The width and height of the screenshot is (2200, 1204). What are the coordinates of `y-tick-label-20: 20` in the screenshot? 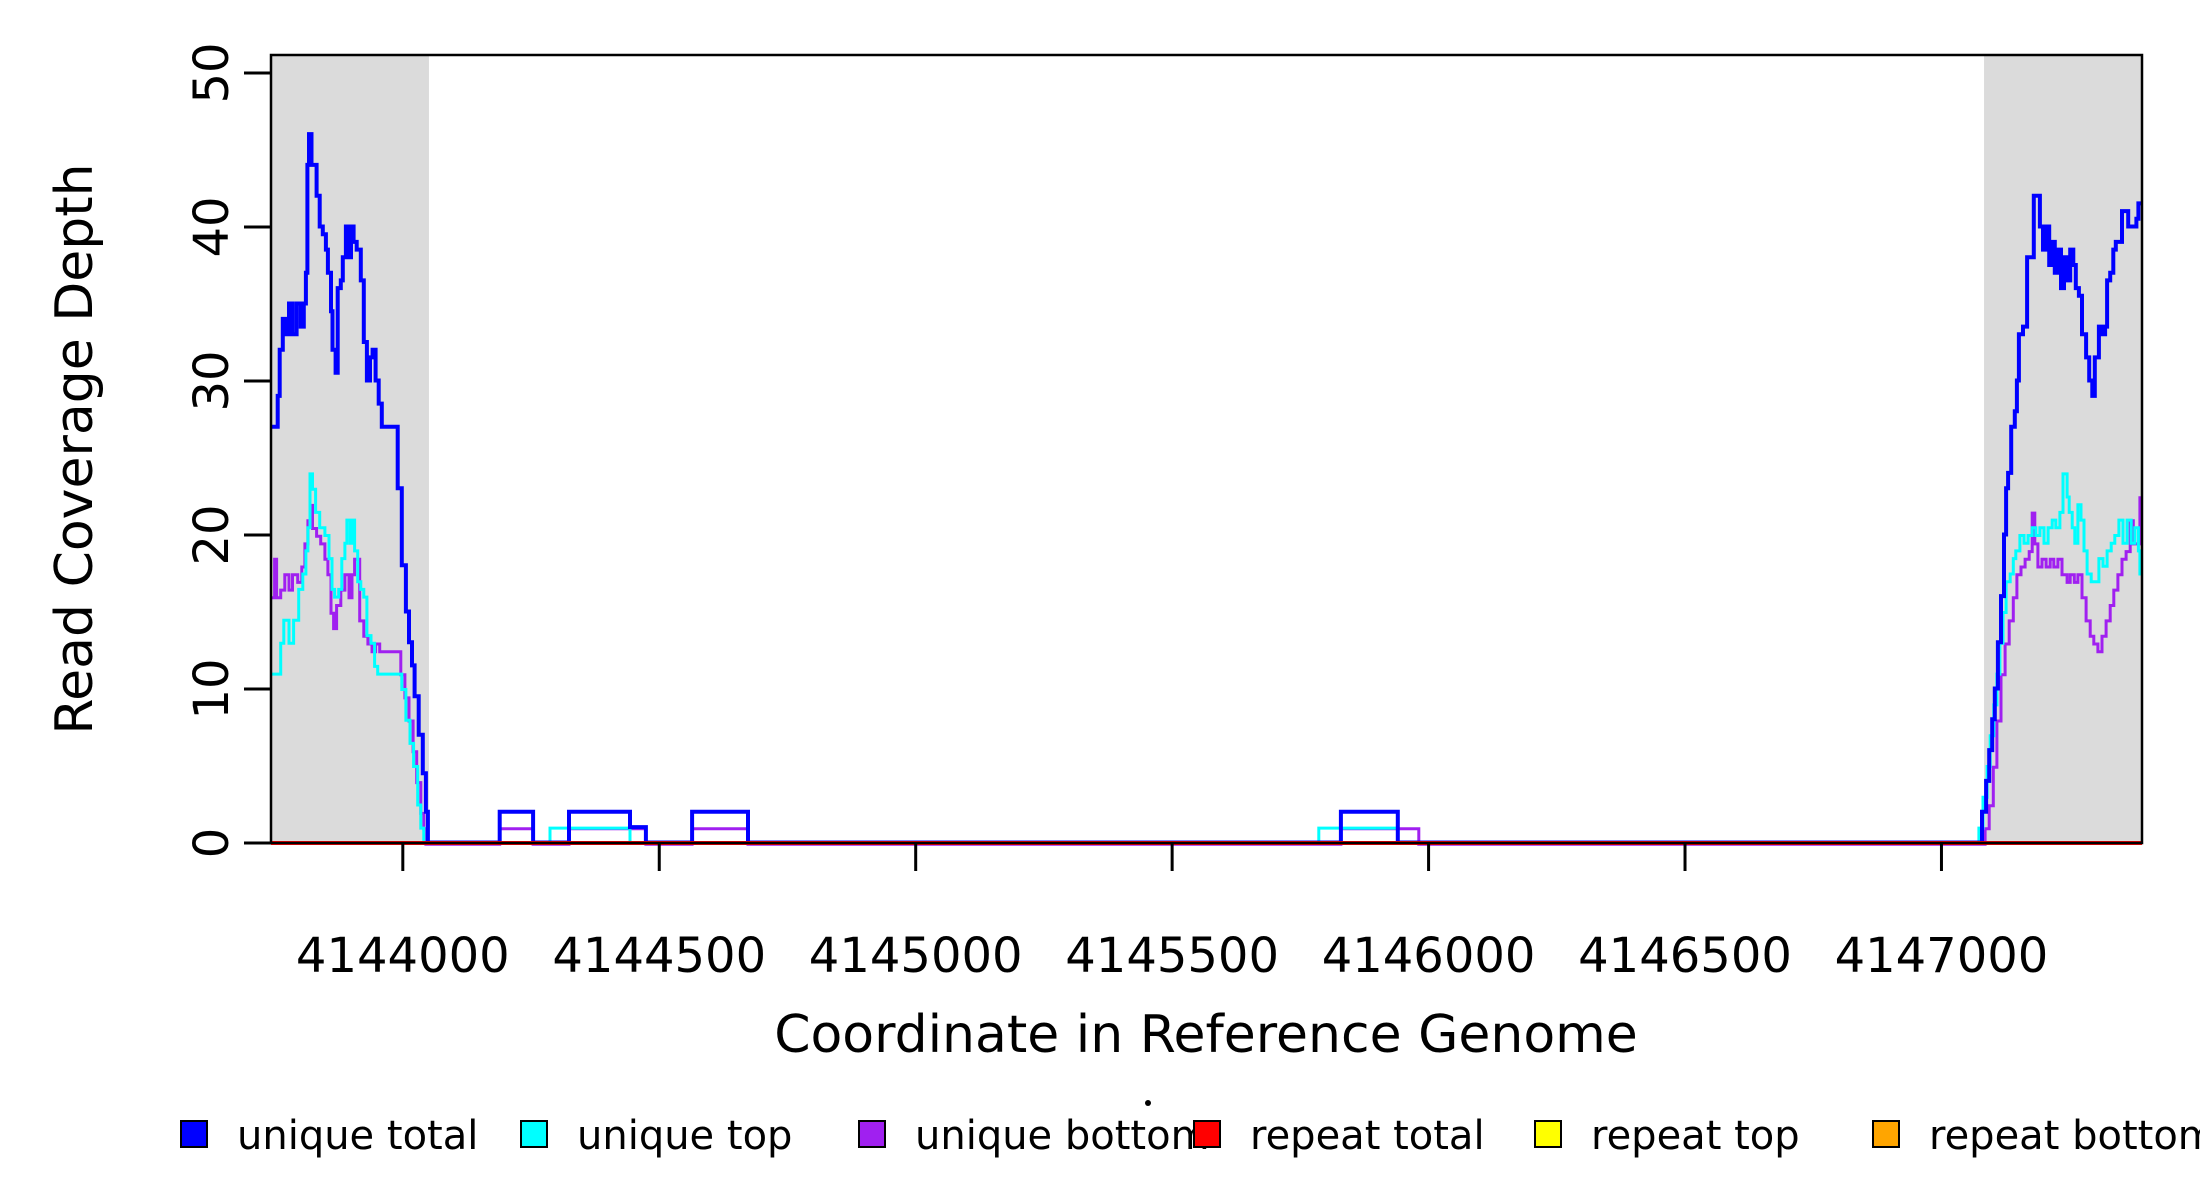 It's located at (212, 534).